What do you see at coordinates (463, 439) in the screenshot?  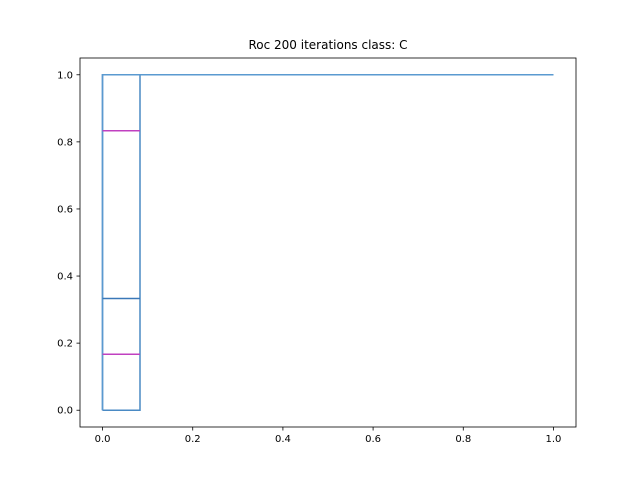 I see `x-tick-label: 0.8` at bounding box center [463, 439].